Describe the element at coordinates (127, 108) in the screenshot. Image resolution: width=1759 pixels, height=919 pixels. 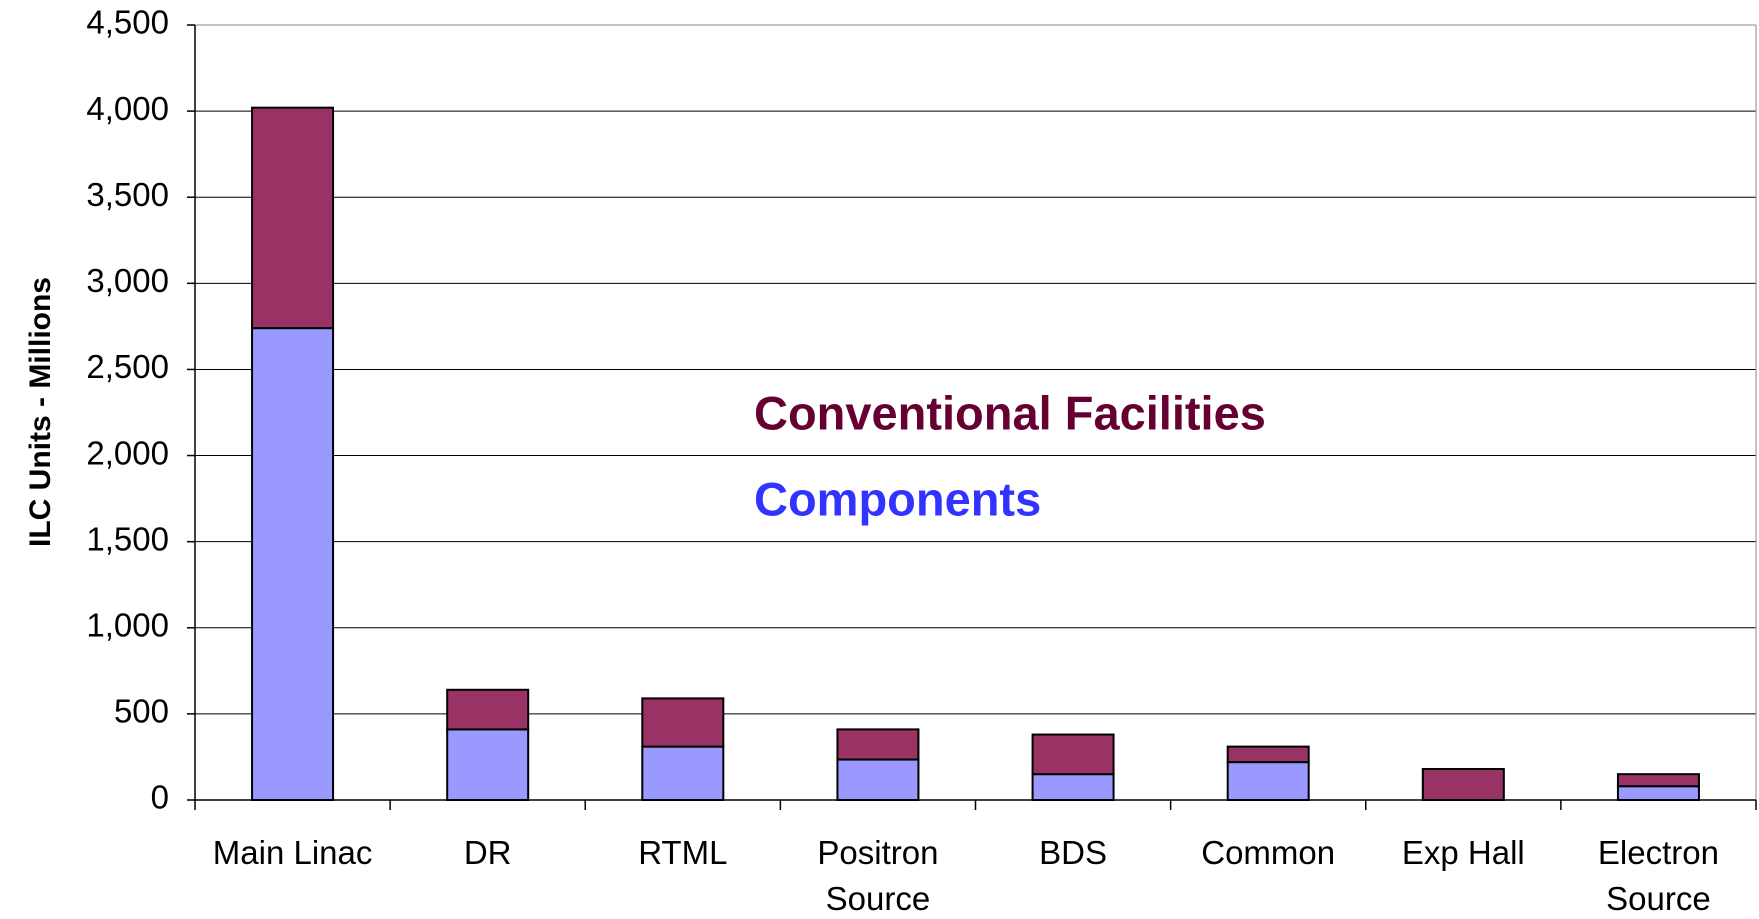
I see `y-tick-label: 4,000` at that location.